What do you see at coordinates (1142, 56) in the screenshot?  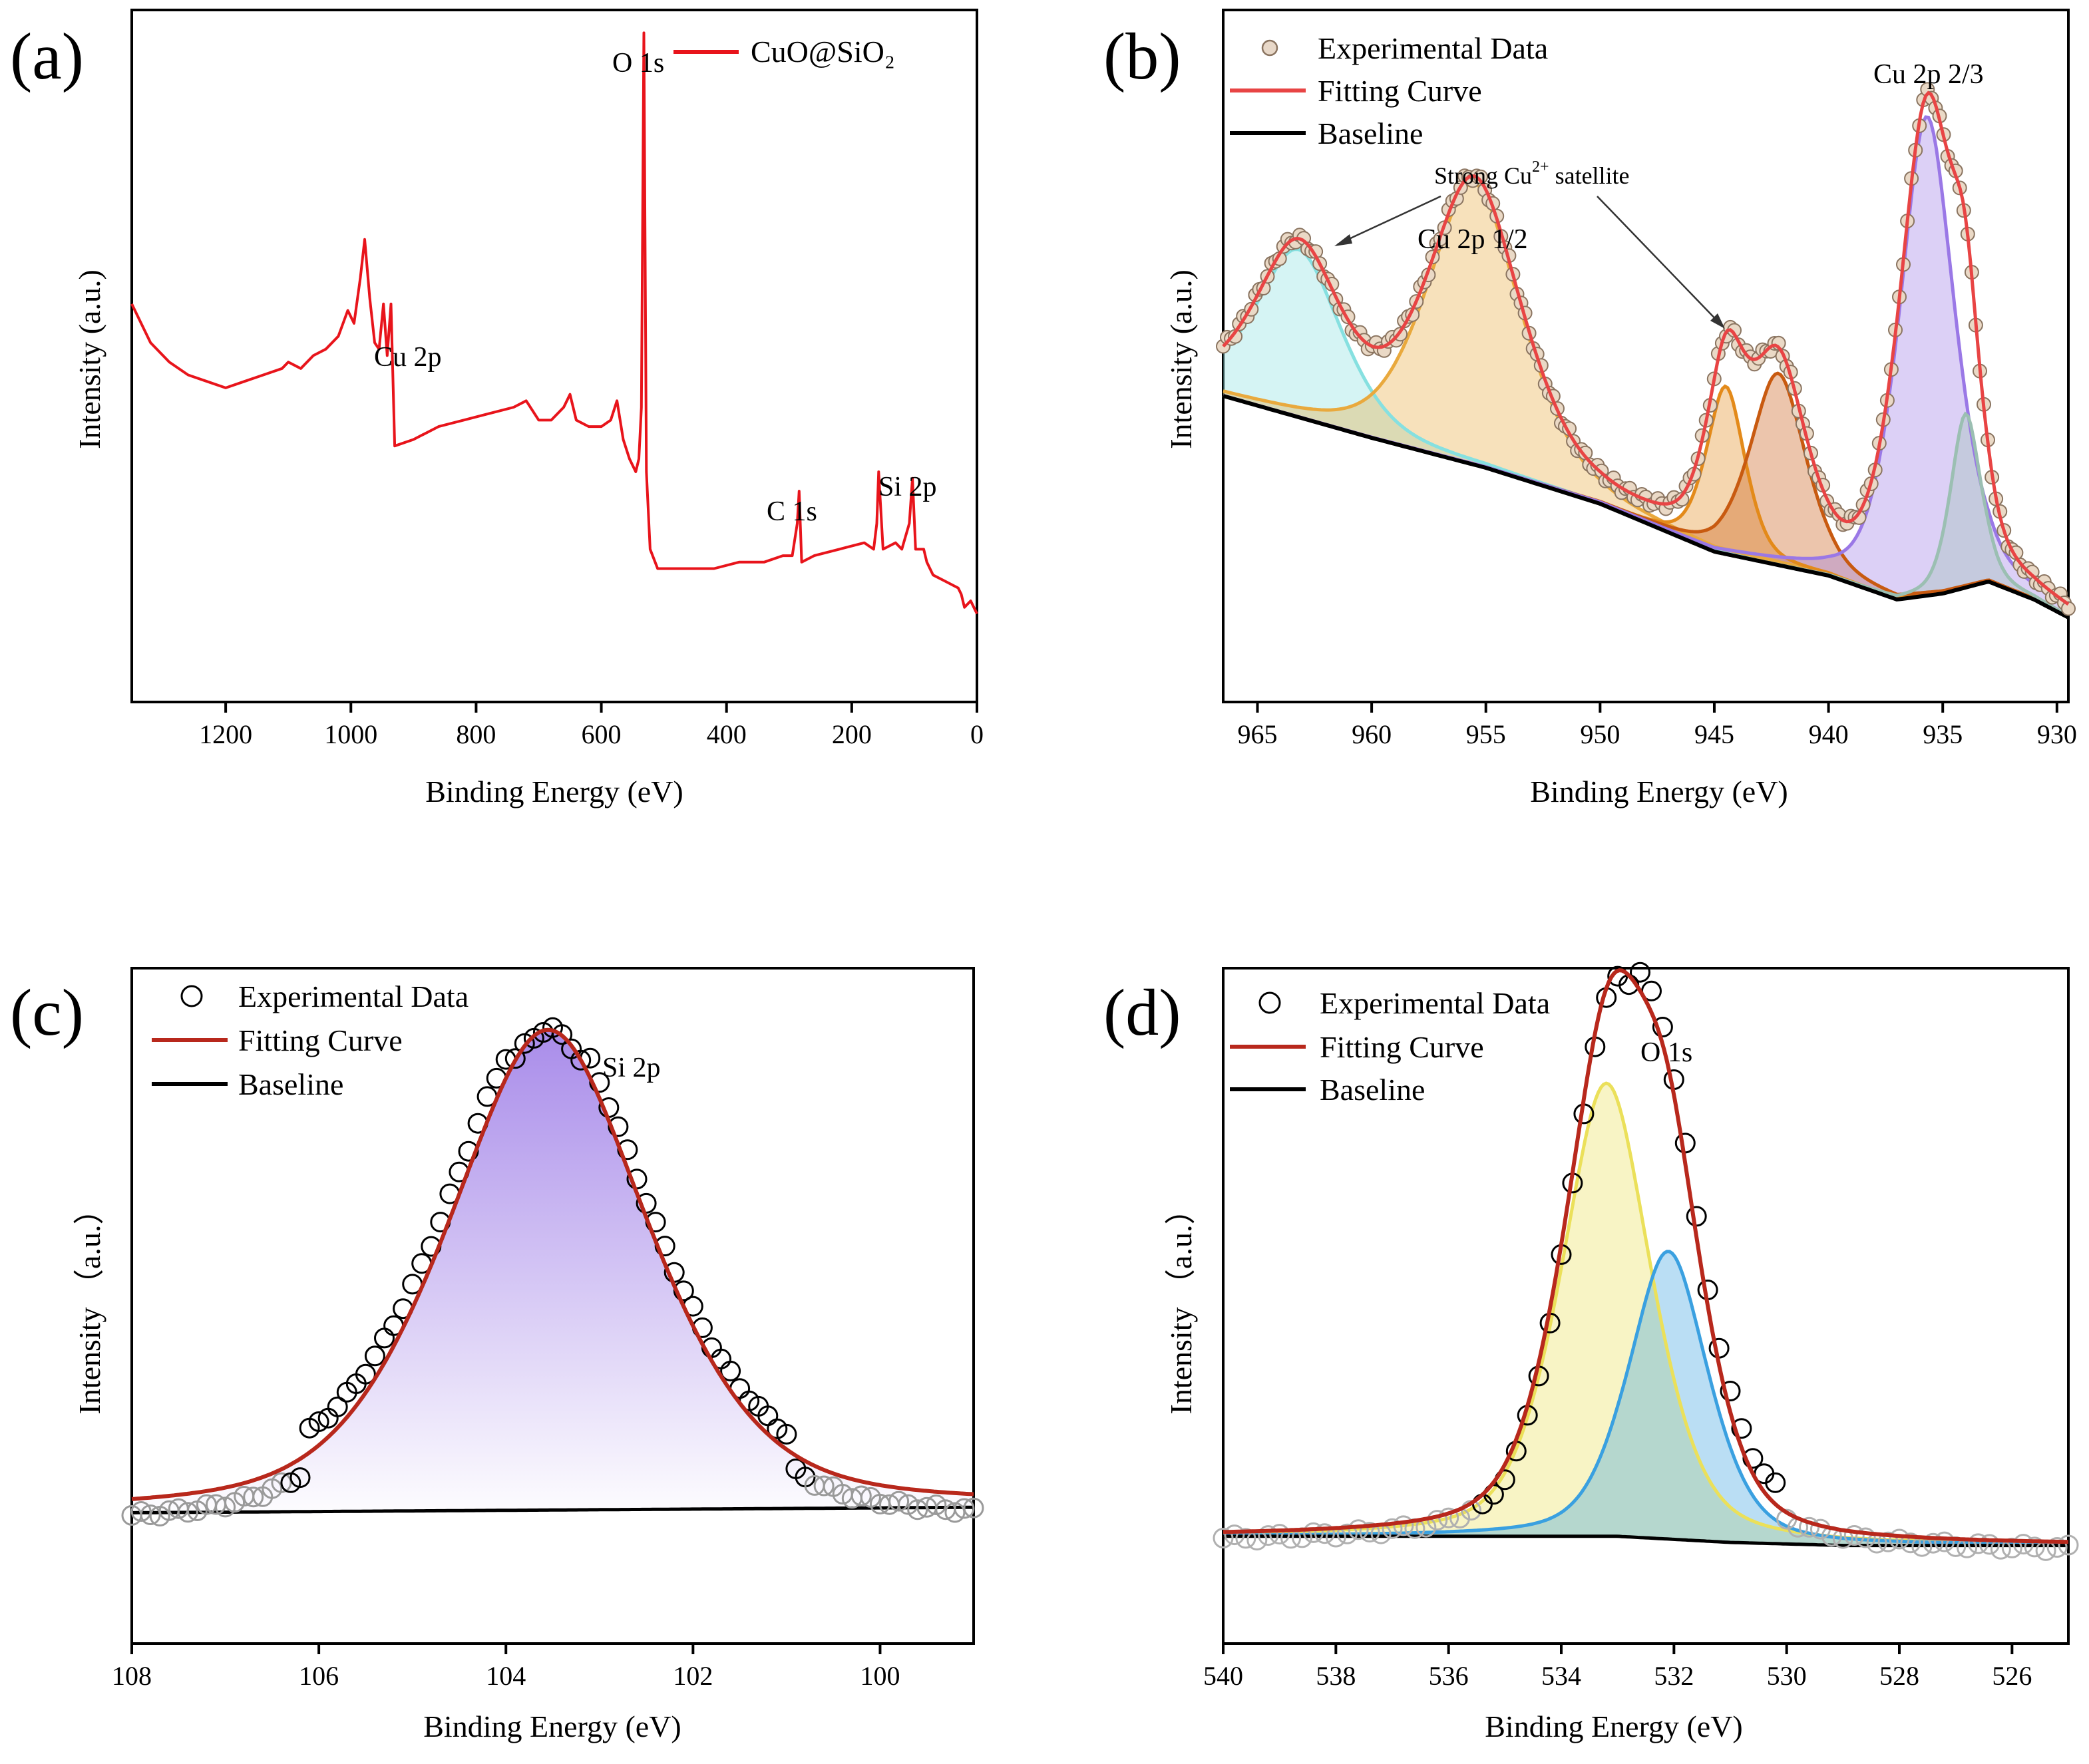 I see `panel-label-b: (b)` at bounding box center [1142, 56].